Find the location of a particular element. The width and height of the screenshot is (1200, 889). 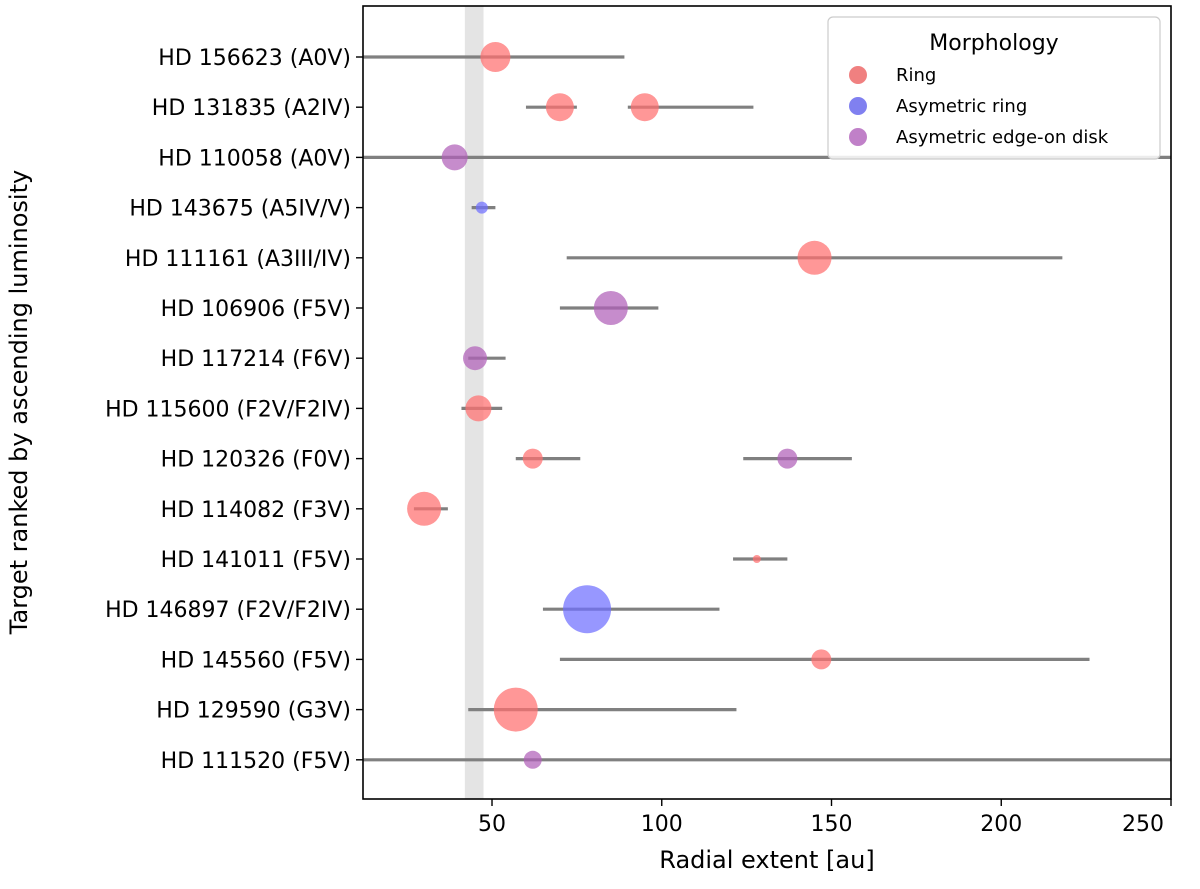

y-tick-label-4: HD 143675 (A5IV/V) is located at coordinates (240, 209).